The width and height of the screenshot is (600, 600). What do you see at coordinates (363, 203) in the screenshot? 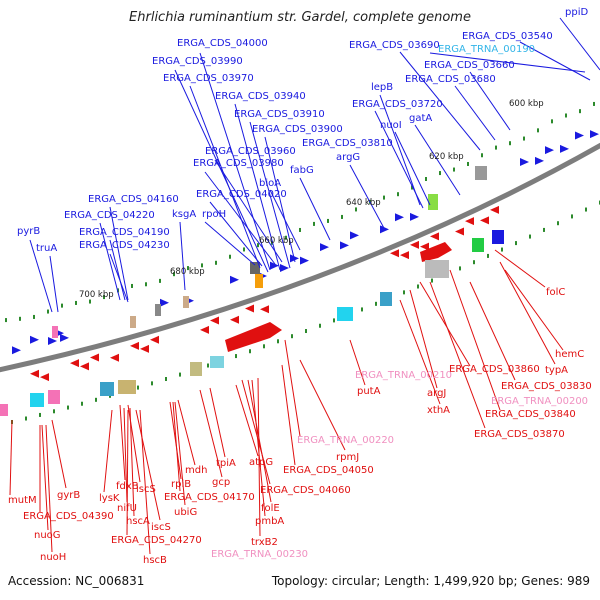
I see `tick-label: 640 kbp` at bounding box center [363, 203].